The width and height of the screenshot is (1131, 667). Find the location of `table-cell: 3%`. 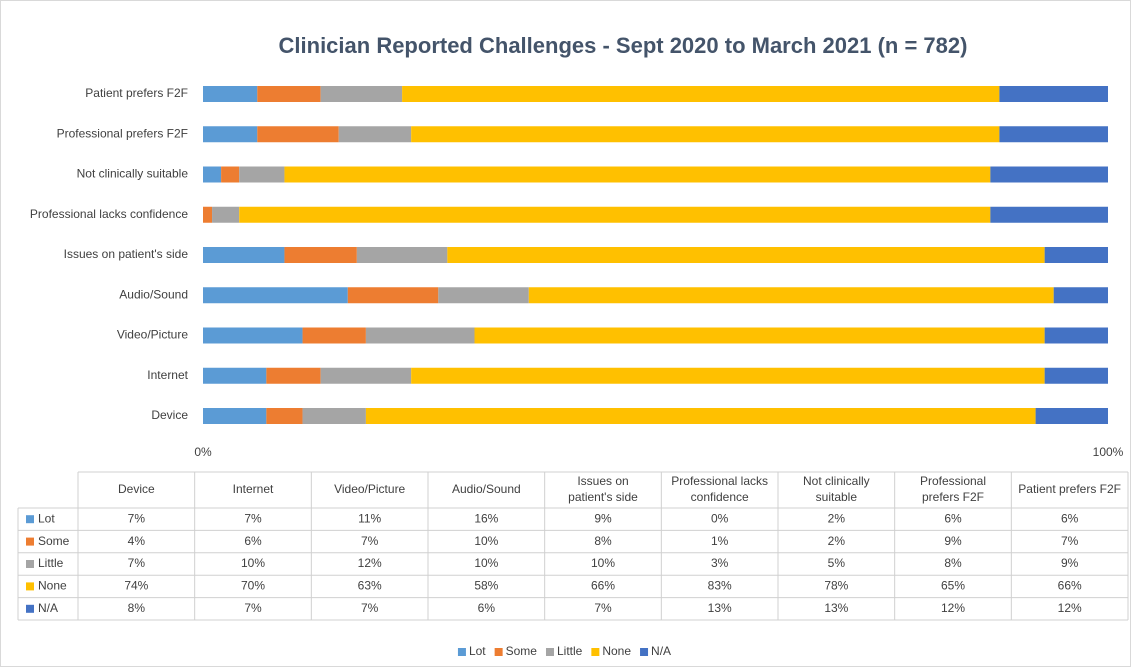

table-cell: 3% is located at coordinates (720, 563).